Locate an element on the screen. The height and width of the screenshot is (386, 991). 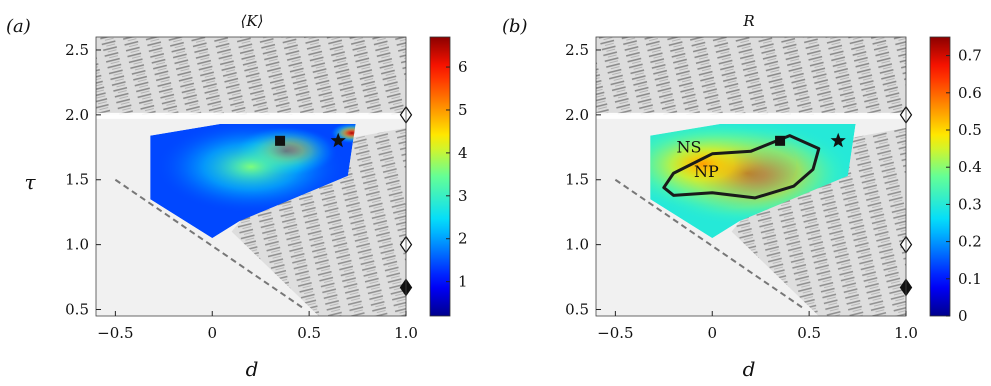
colorbar-tick-label: 0.5 is located at coordinates (970, 130).